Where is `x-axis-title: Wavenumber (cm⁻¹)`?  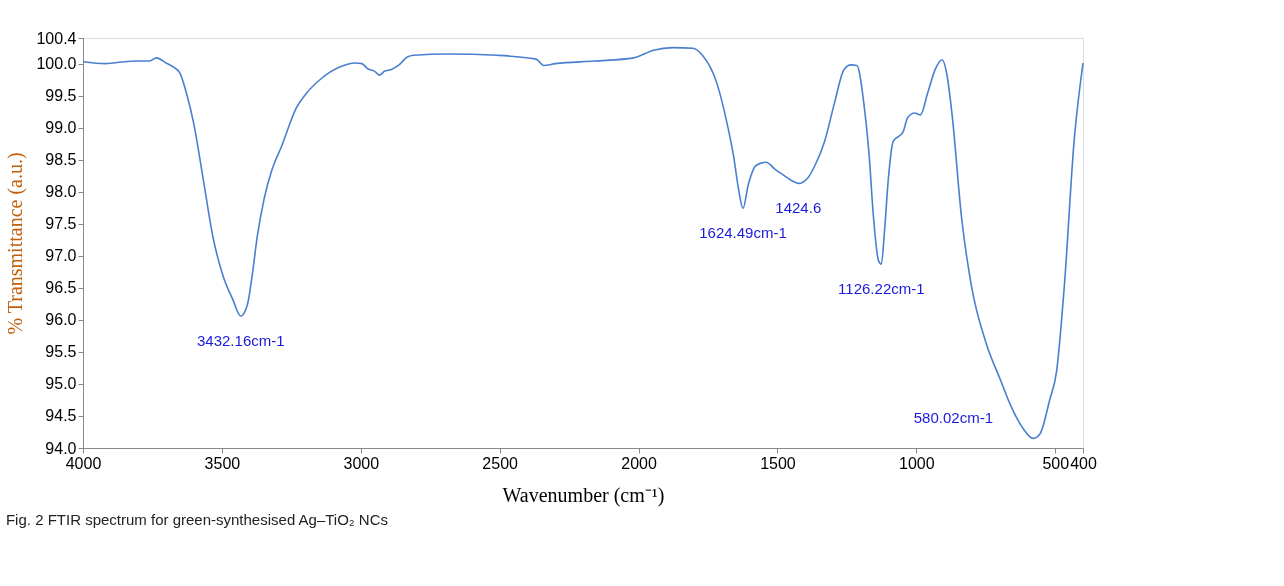 x-axis-title: Wavenumber (cm⁻¹) is located at coordinates (583, 495).